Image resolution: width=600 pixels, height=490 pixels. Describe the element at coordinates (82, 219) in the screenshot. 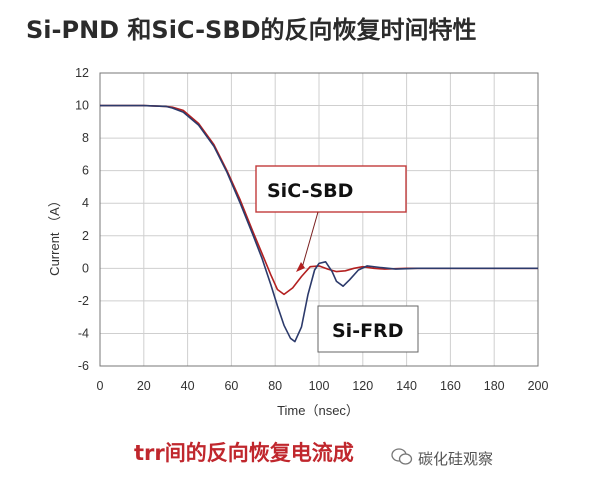

I see `y-ticks: -6 -4 -2 0 2 4 6 8 10 12` at that location.